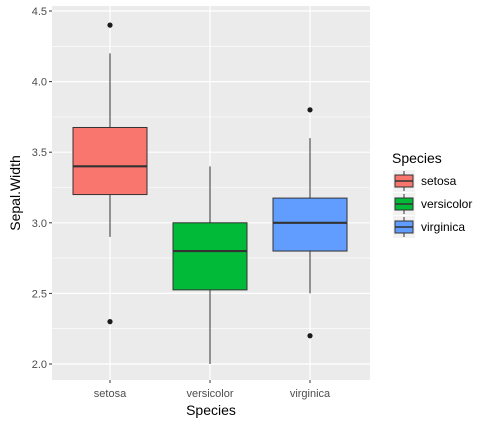  What do you see at coordinates (39, 153) in the screenshot?
I see `y-tick-label: 3.5` at bounding box center [39, 153].